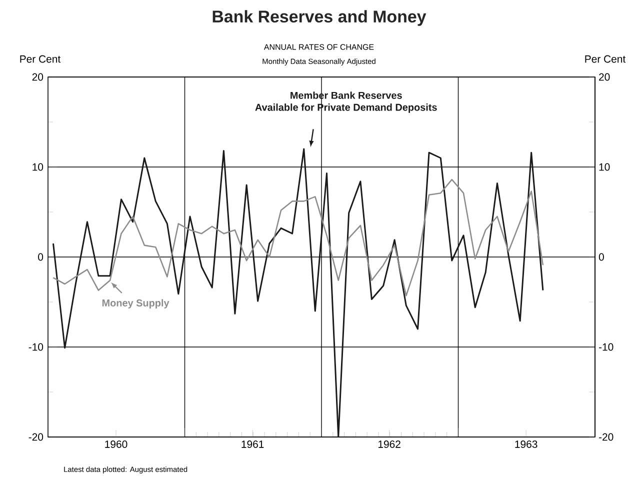  Describe the element at coordinates (116, 444) in the screenshot. I see `x-tick-label: 1960` at that location.